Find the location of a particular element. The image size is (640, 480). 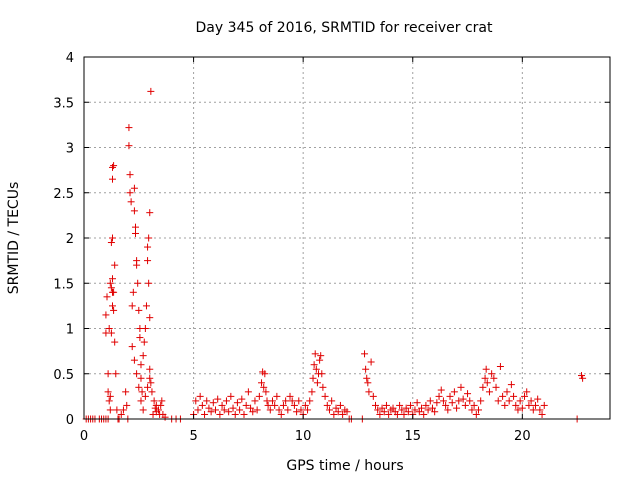

y-tick-label: 3 is located at coordinates (70, 149).